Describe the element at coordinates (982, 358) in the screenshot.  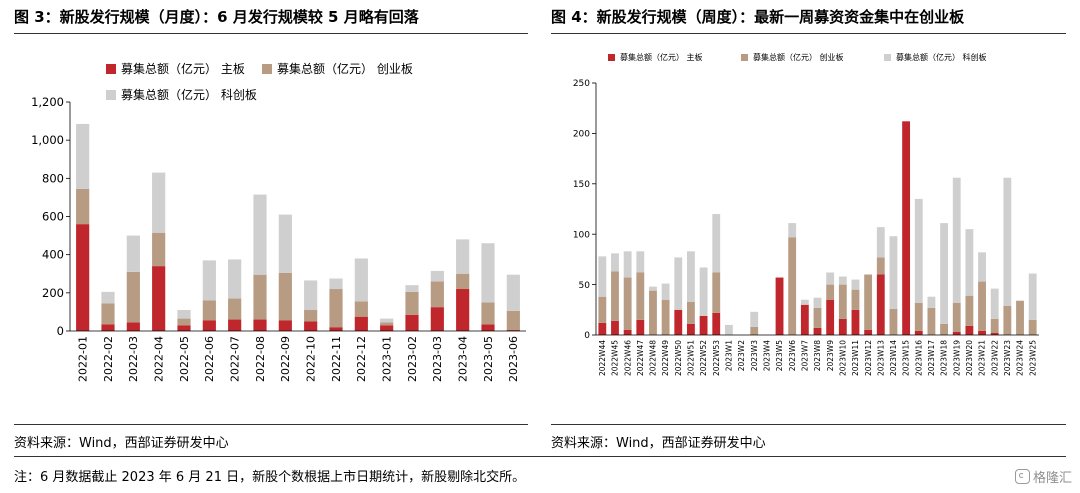
I see `x-tick-label: 2023W21` at that location.